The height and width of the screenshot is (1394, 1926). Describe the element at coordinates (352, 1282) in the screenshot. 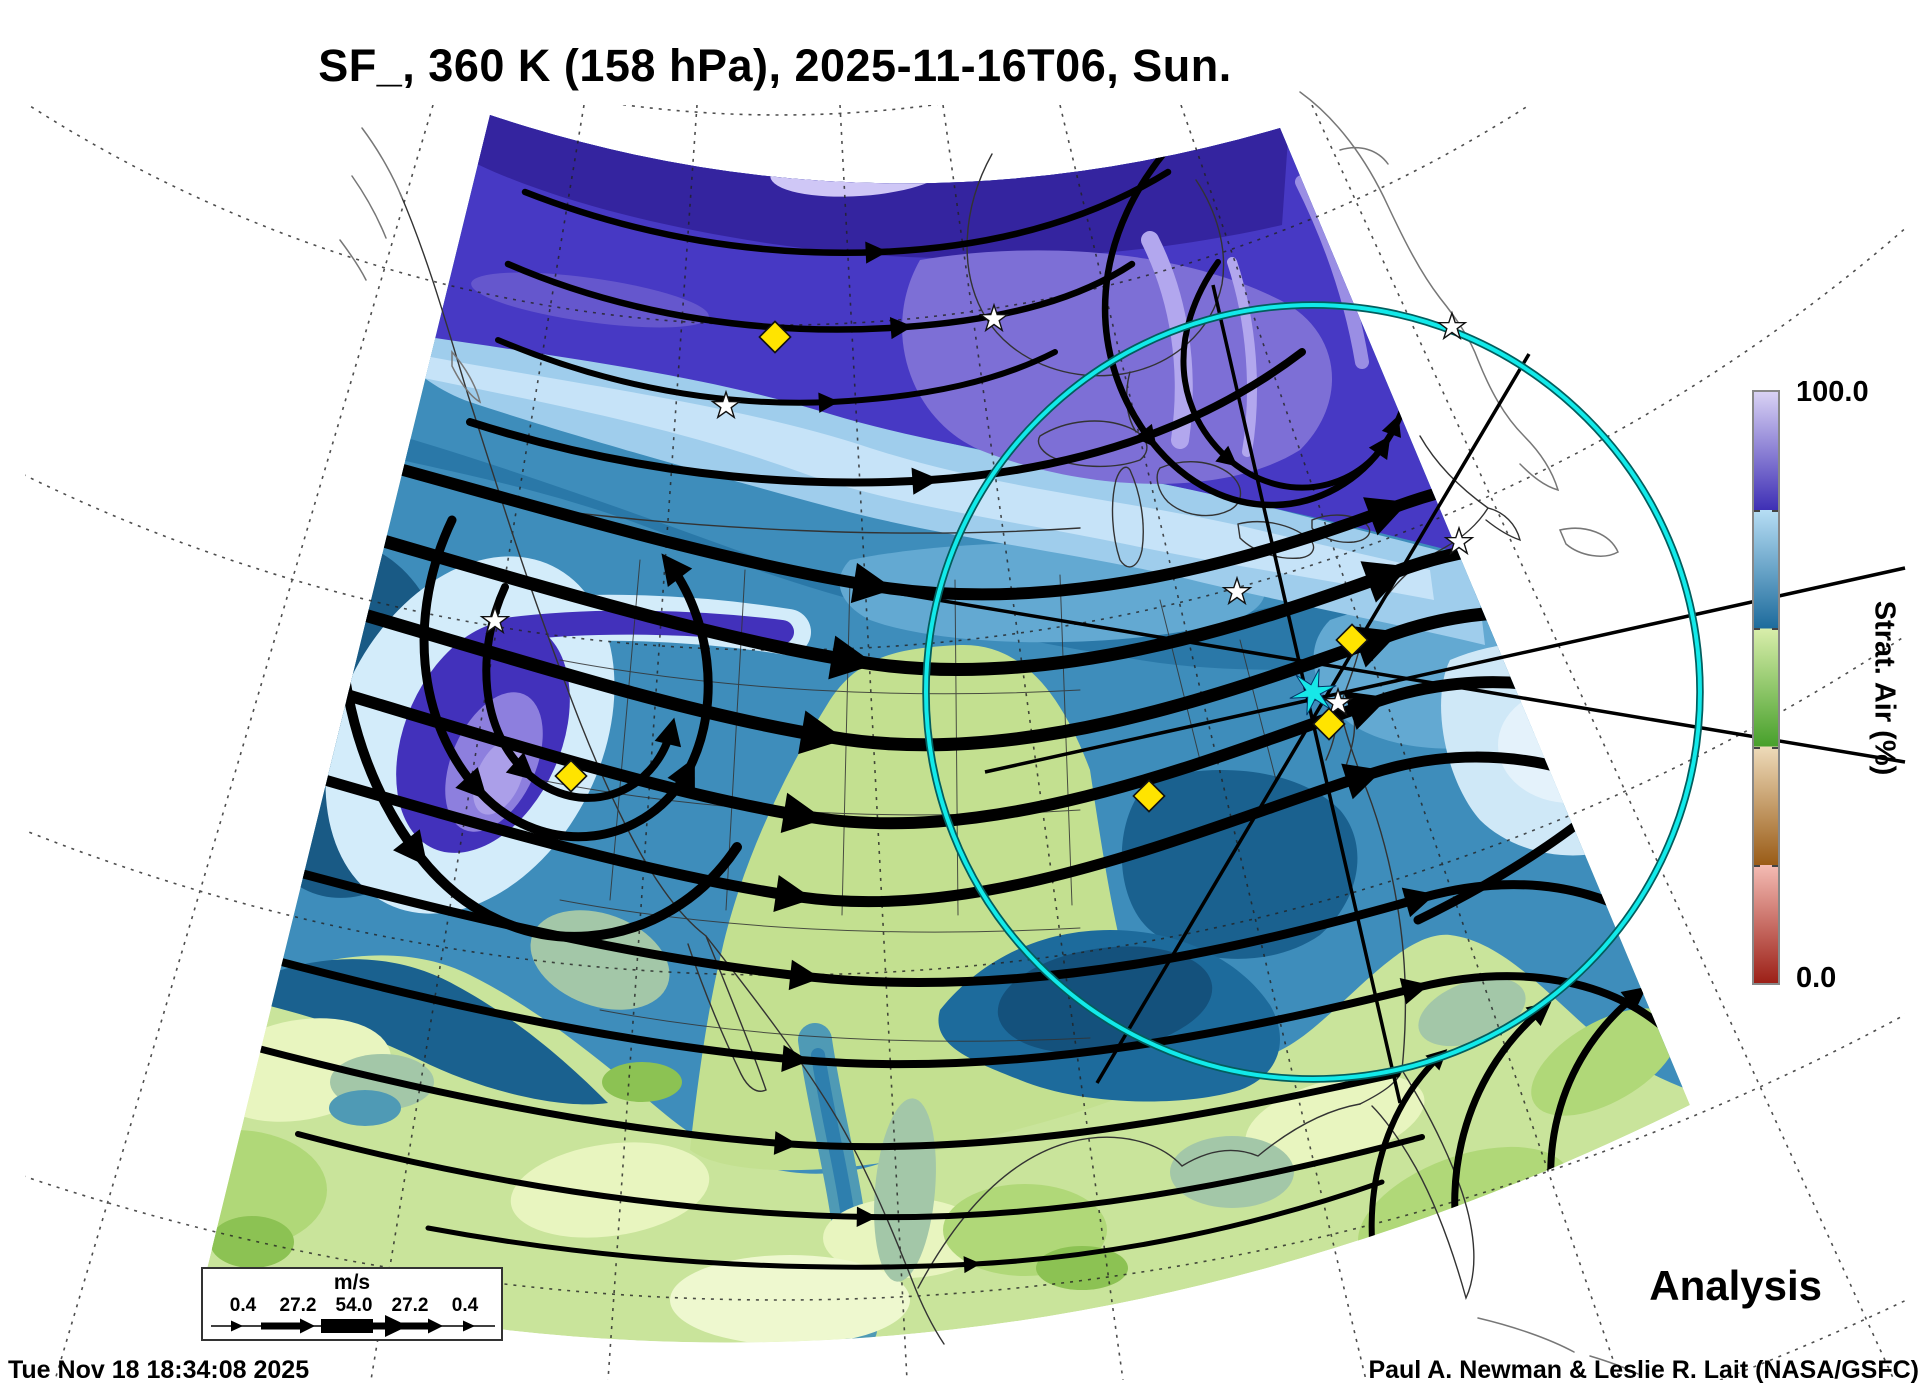

I see `wind-legend-unit: m/s` at that location.